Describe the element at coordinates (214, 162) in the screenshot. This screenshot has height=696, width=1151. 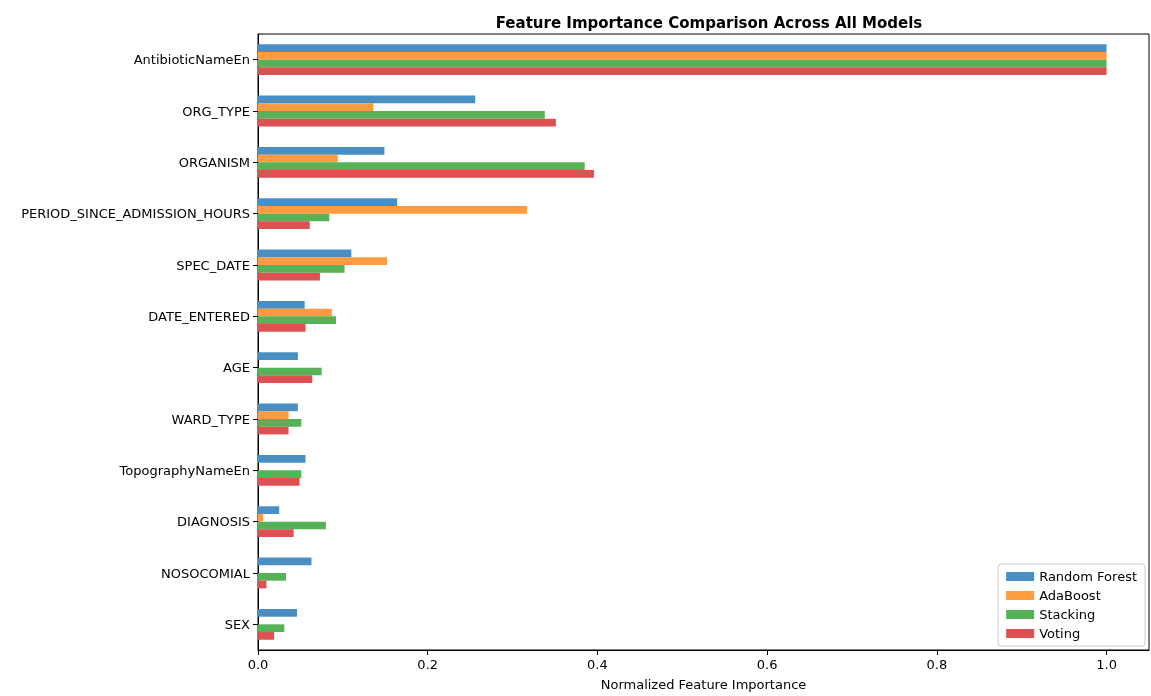
I see `y-tick-label: ORGANISM` at that location.